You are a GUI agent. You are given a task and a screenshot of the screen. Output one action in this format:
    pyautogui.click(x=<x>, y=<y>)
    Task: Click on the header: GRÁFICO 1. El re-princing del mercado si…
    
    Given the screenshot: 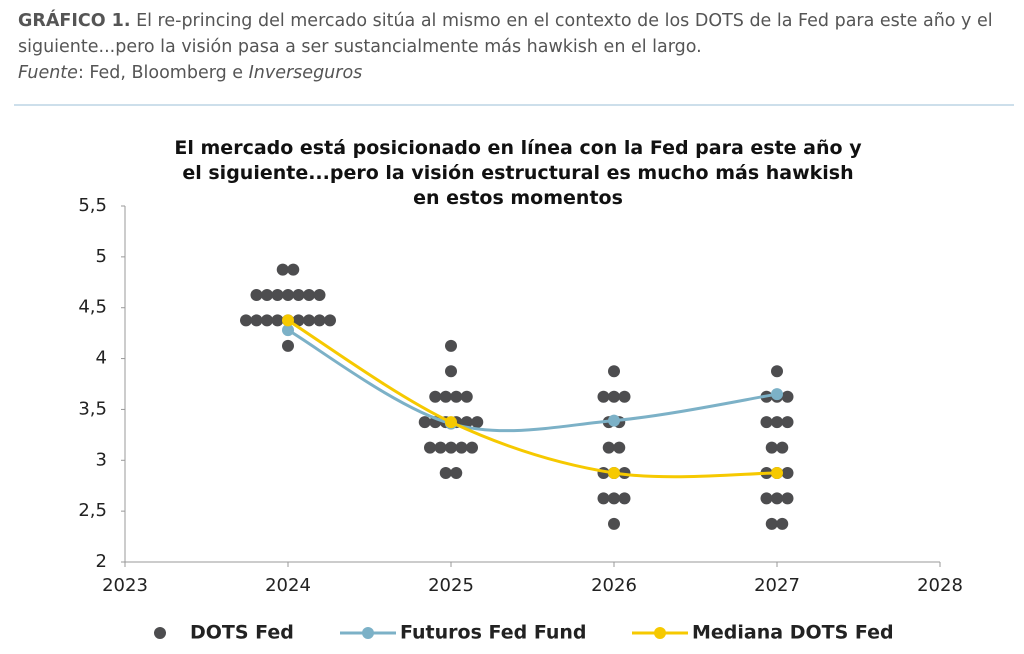 What is the action you would take?
    pyautogui.click(x=518, y=47)
    